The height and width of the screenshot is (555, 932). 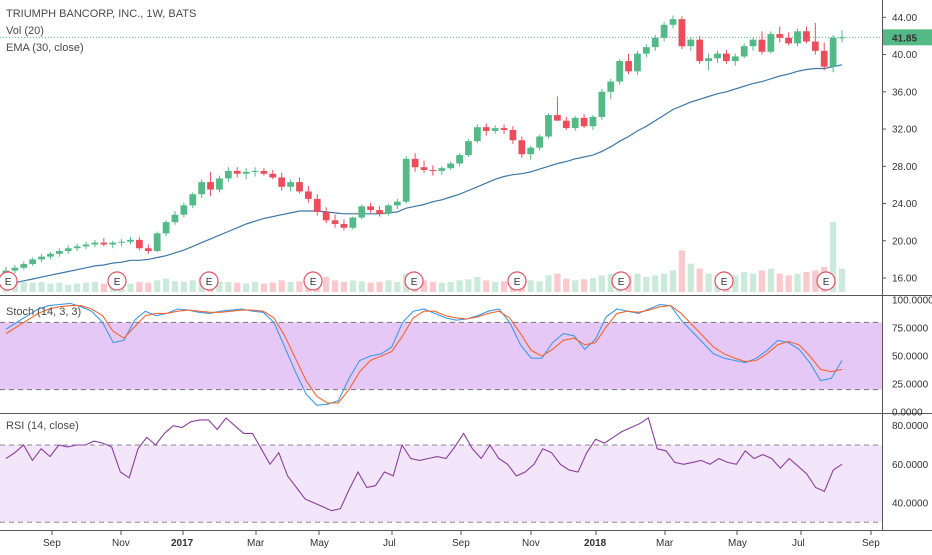 What do you see at coordinates (904, 167) in the screenshot?
I see `price-tick-label: 28.00` at bounding box center [904, 167].